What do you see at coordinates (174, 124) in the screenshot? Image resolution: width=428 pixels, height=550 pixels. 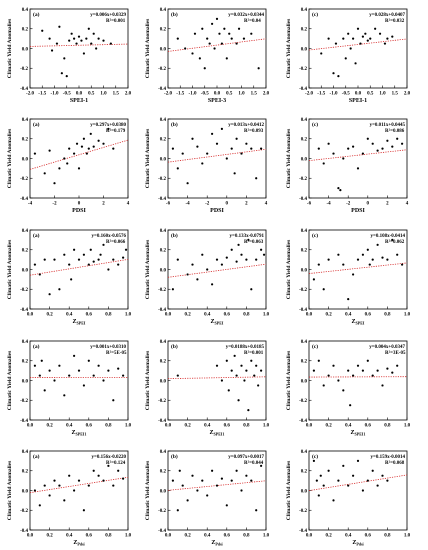 I see `panel-label: (b)` at bounding box center [174, 124].